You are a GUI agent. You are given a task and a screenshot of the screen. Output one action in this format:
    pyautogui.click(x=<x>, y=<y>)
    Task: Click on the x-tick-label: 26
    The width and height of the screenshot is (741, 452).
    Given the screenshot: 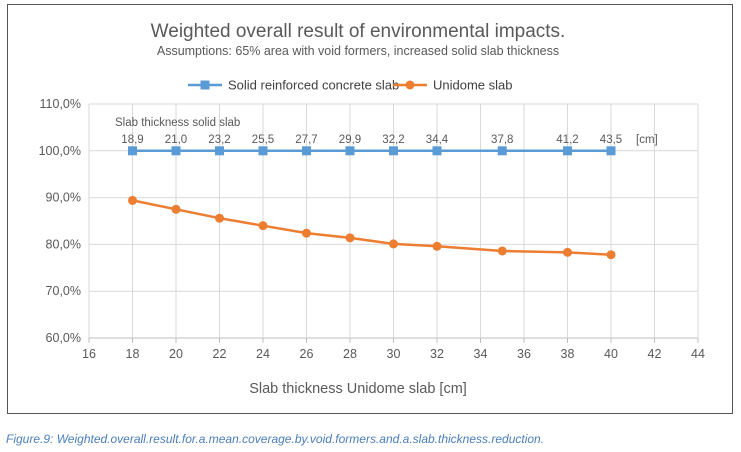 What is the action you would take?
    pyautogui.click(x=307, y=354)
    